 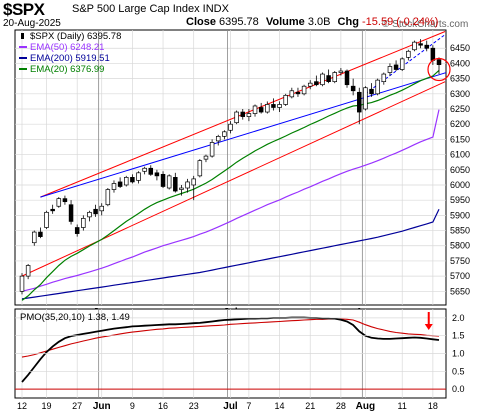 I want to click on volume-label: Volume, so click(x=285, y=22).